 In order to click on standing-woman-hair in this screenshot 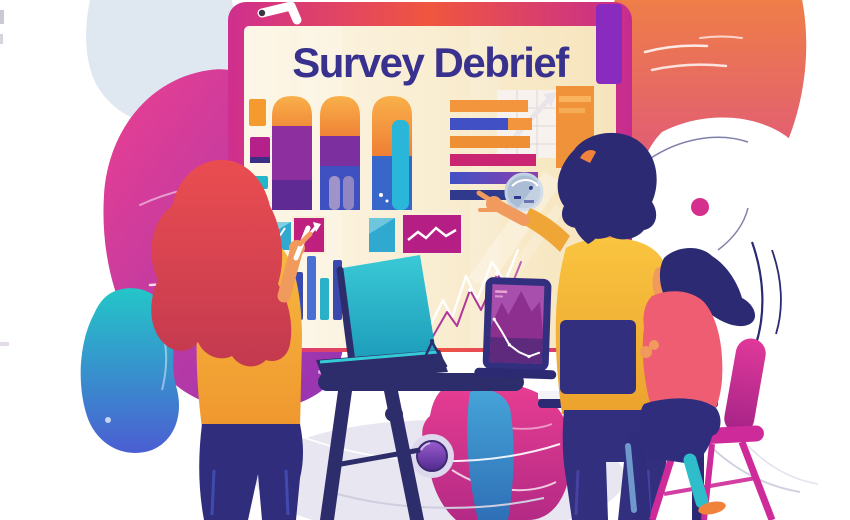, I will do `click(221, 263)`.